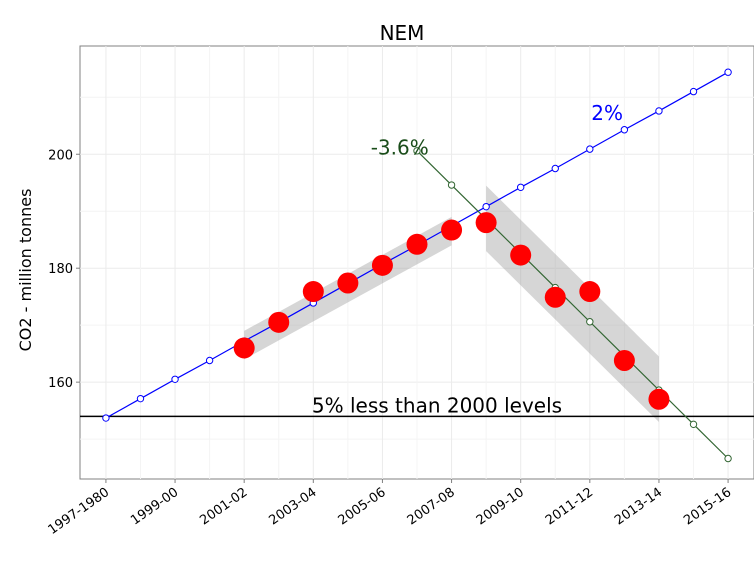 This screenshot has height=580, width=754. What do you see at coordinates (431, 506) in the screenshot?
I see `x-tick-label: 2007-08` at bounding box center [431, 506].